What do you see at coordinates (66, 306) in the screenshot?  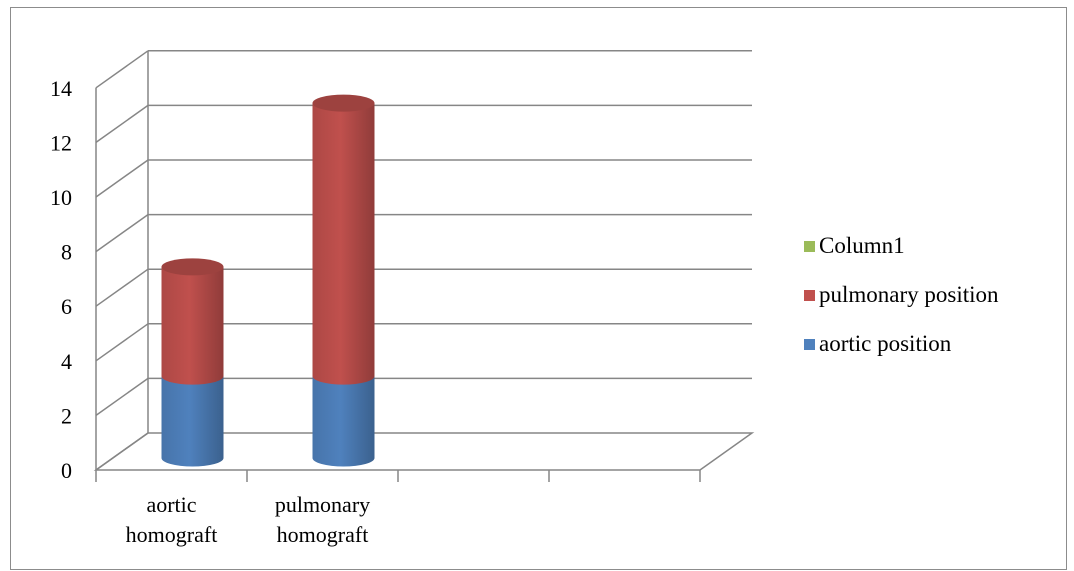 I see `y-tick-label: 6` at bounding box center [66, 306].